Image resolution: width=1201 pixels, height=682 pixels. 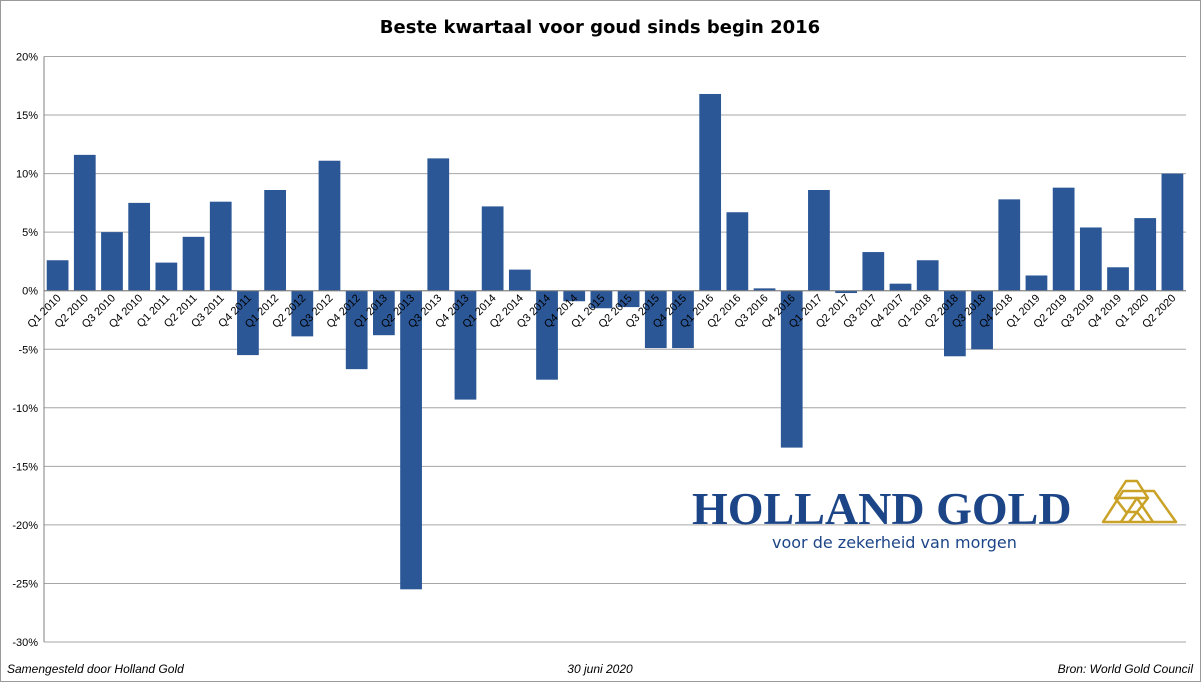 I want to click on footer-date: 30 juni 2020, so click(x=600, y=669).